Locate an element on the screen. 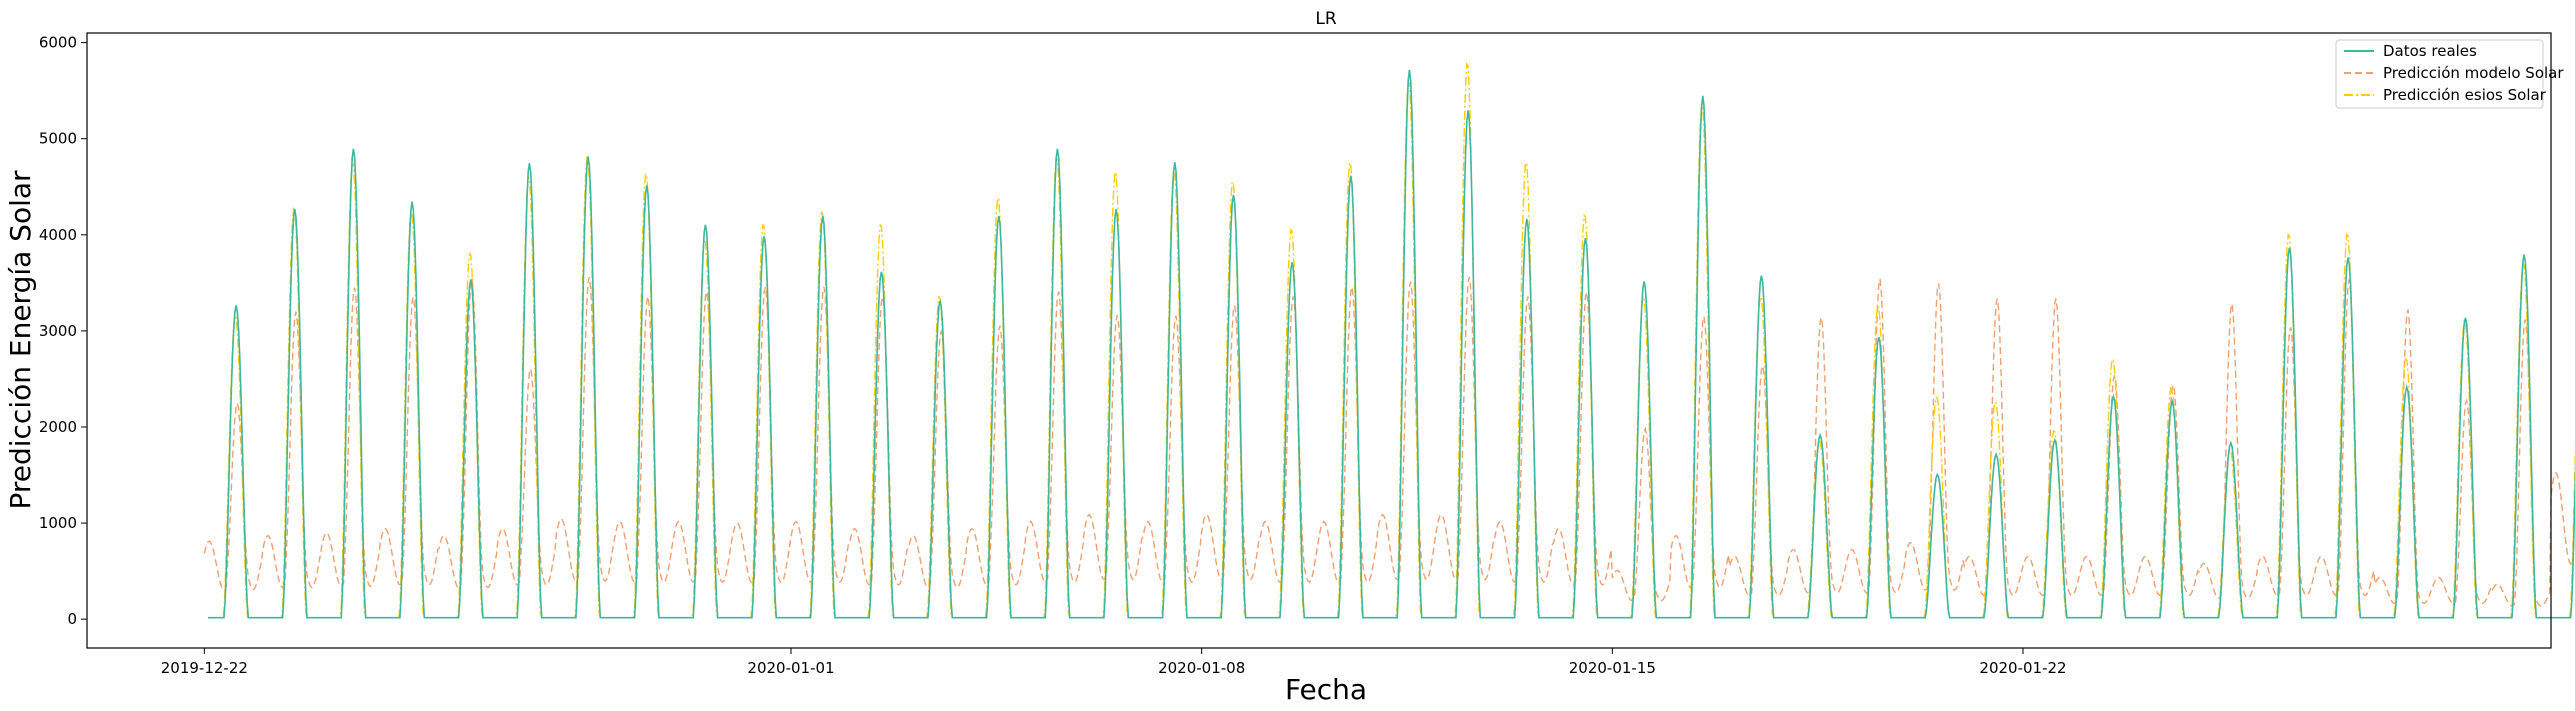  y-tick-label: 0 is located at coordinates (72, 619).